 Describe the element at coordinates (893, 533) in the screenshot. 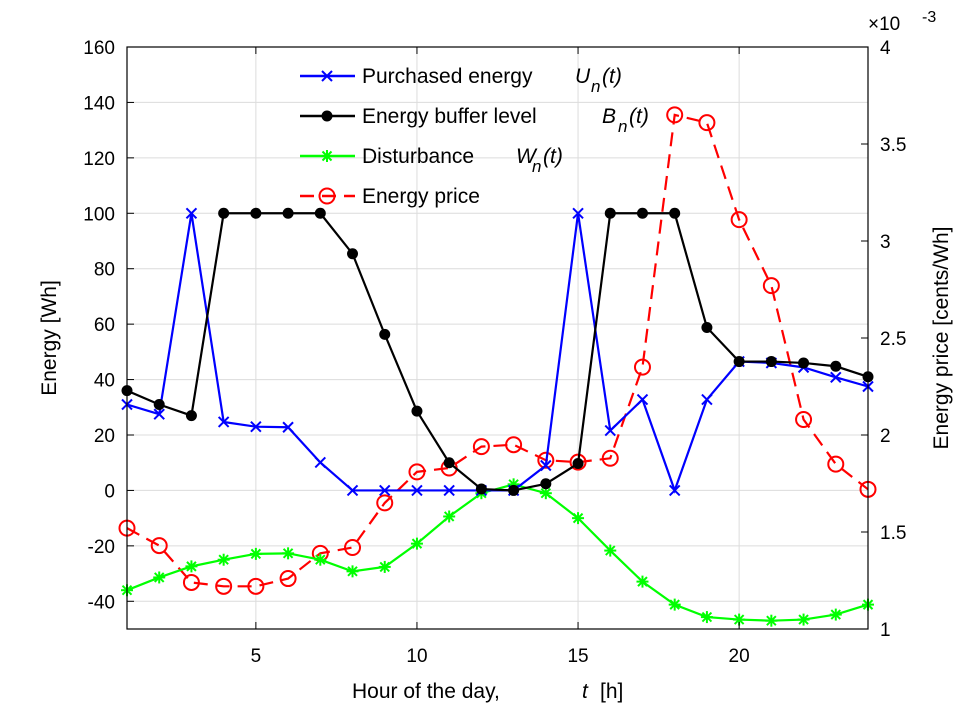

I see `y-right-tick-label: 1.5` at that location.